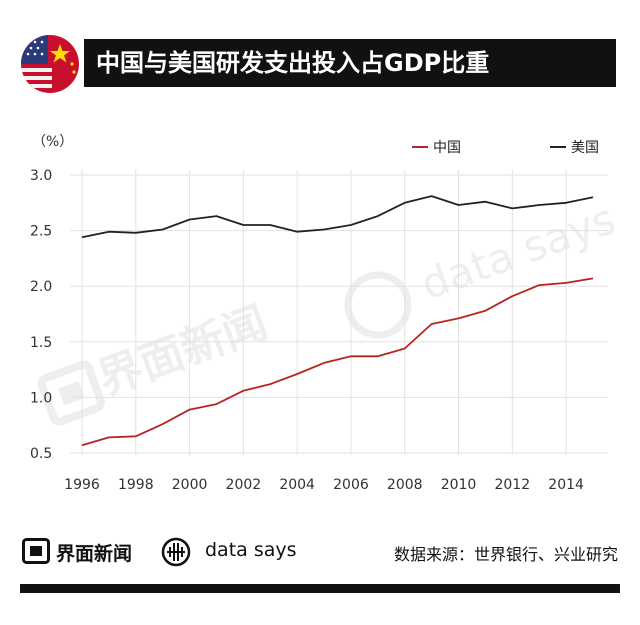 Image resolution: width=640 pixels, height=625 pixels. I want to click on data-says-logo-icon, so click(176, 552).